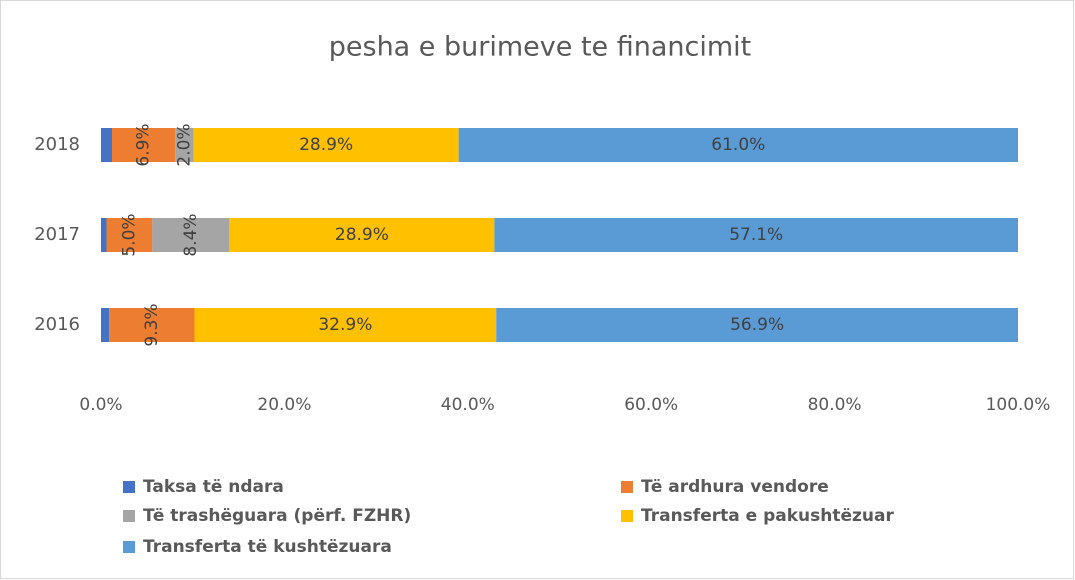 The width and height of the screenshot is (1075, 580). I want to click on data-label: 32.9%, so click(345, 325).